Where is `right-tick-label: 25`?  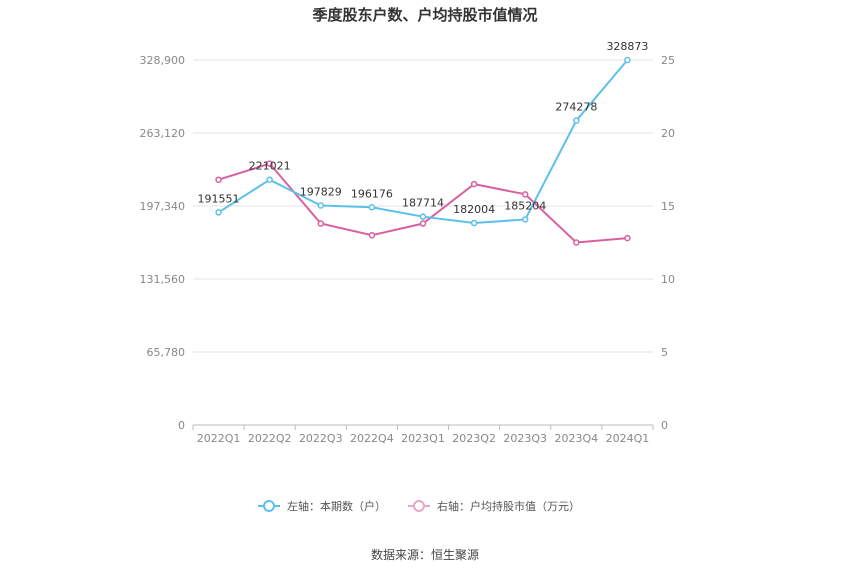
right-tick-label: 25 is located at coordinates (668, 60).